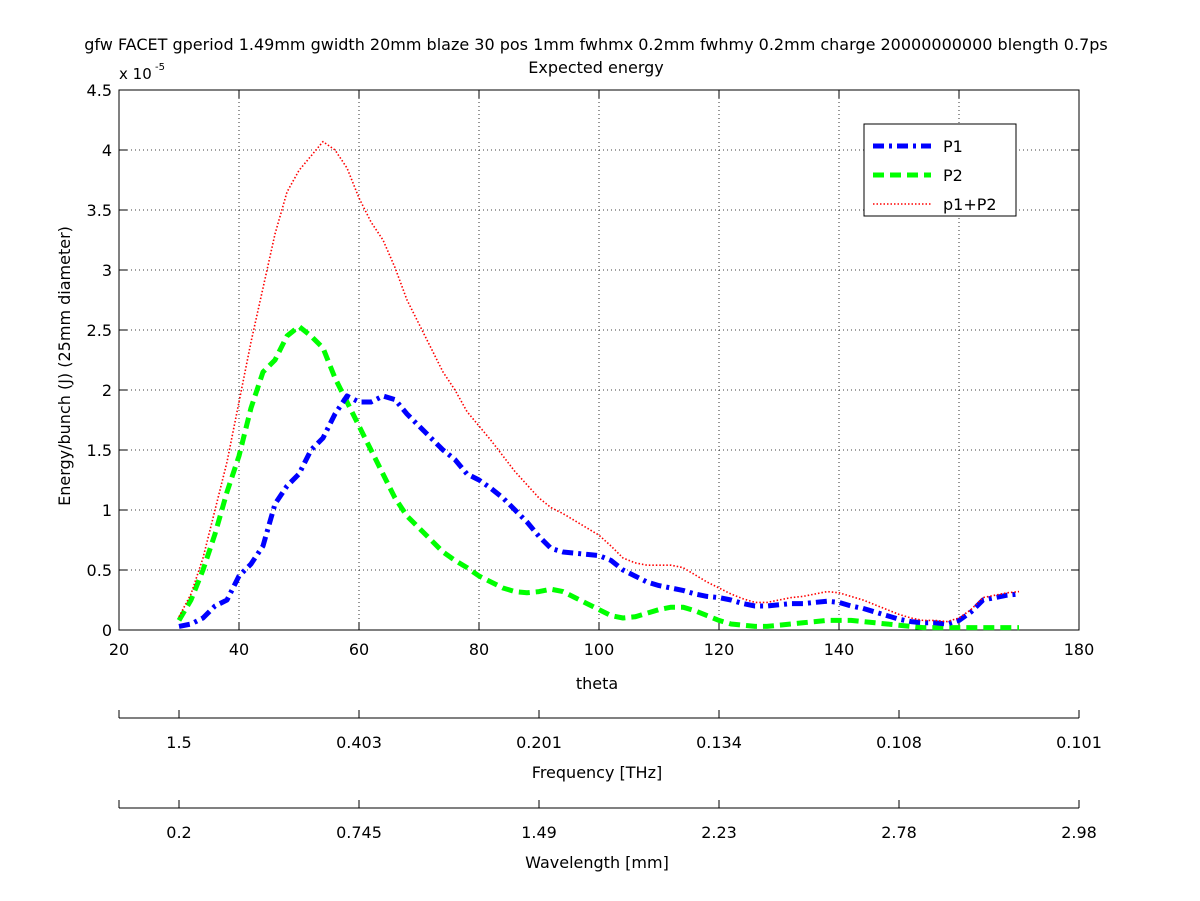 Image resolution: width=1200 pixels, height=901 pixels. I want to click on y-axis-label: Energy/bunch (J) (25mm diameter), so click(64, 366).